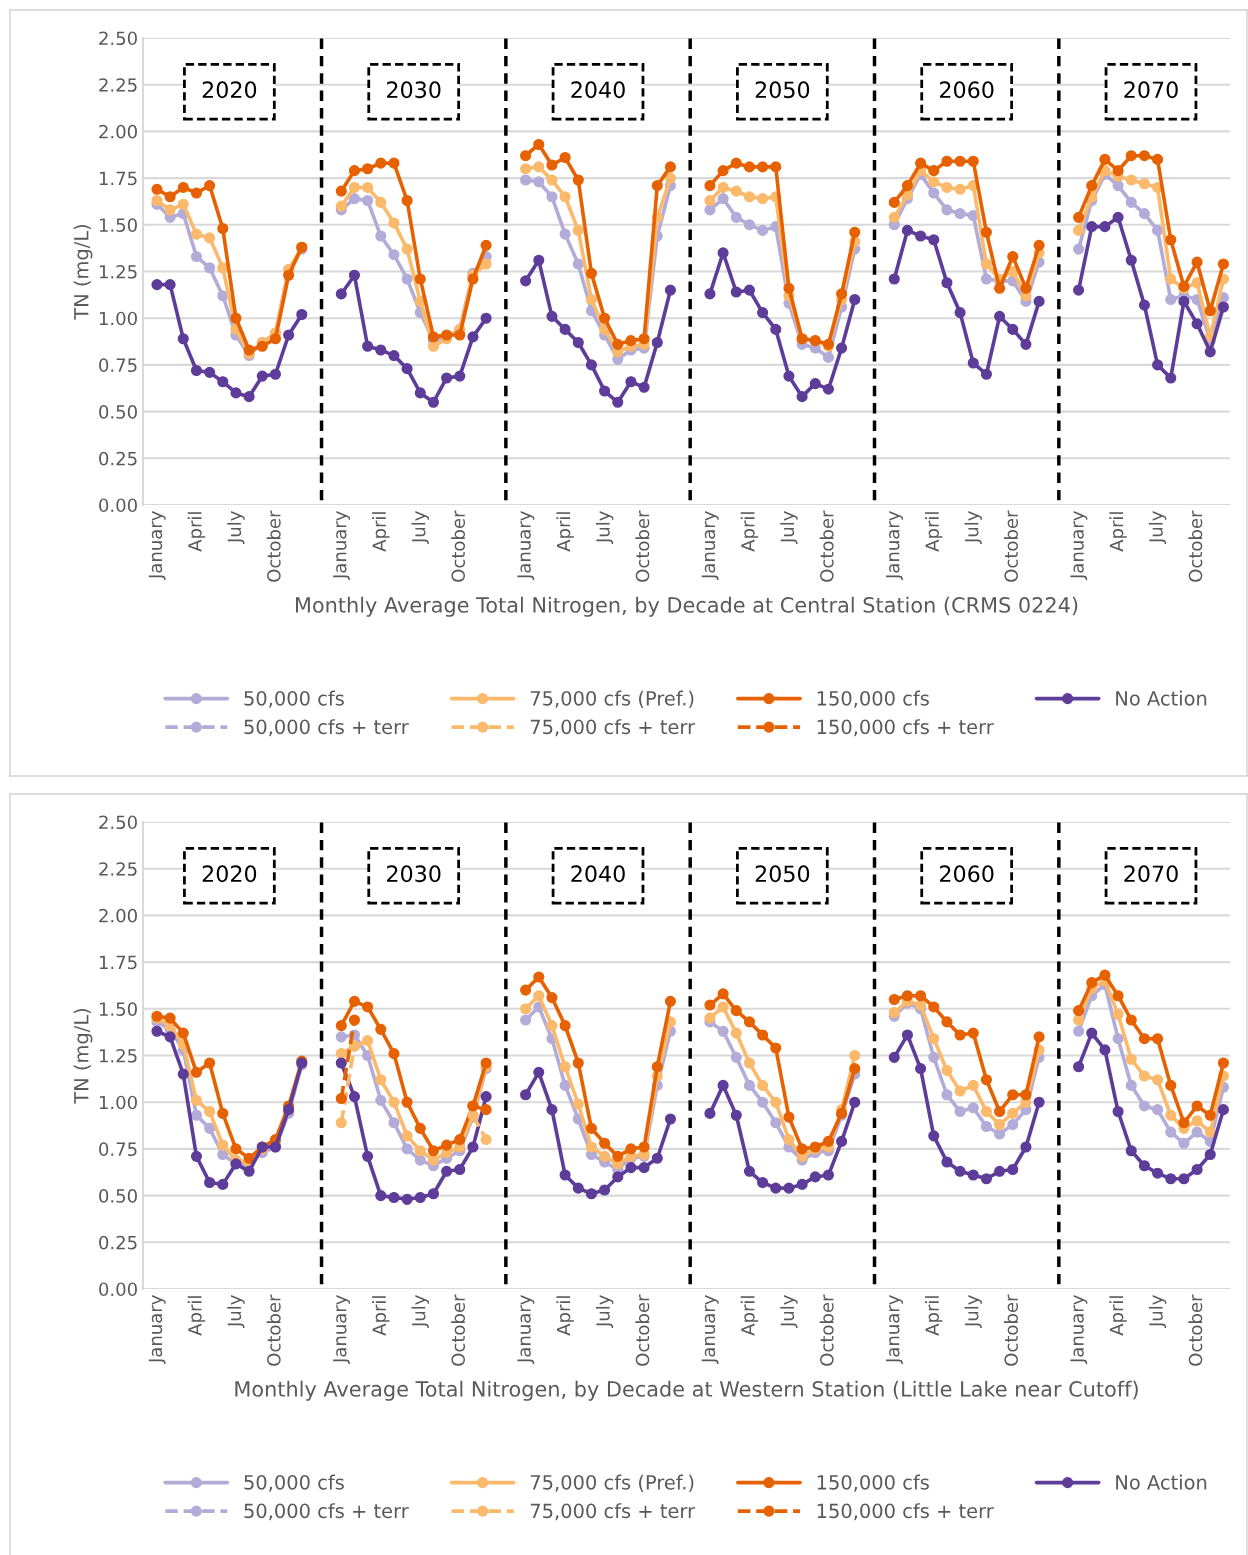 The width and height of the screenshot is (1248, 1555). Describe the element at coordinates (686, 1390) in the screenshot. I see `x-axis-title: Monthly Average Total Nitrogen, by Decade at Western Station (Little Lake near Cutoff)` at that location.